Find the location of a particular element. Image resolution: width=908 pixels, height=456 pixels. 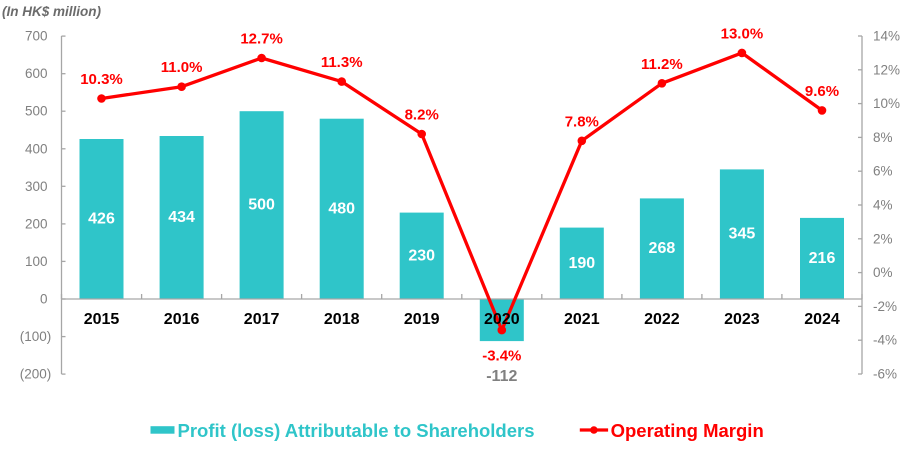

svg-text: -3.4% is located at coordinates (501, 356).